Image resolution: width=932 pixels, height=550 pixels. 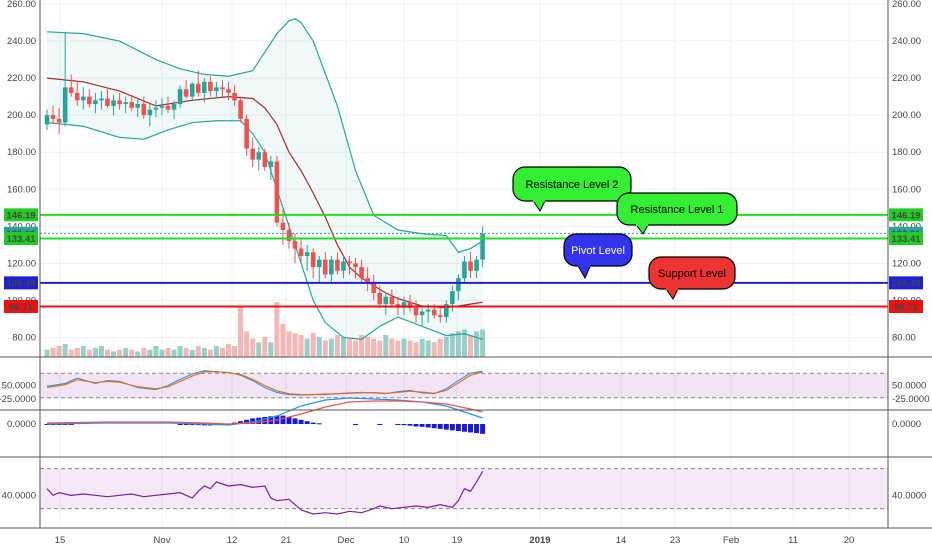 What do you see at coordinates (906, 189) in the screenshot?
I see `y-tick-label-right: 160.00` at bounding box center [906, 189].